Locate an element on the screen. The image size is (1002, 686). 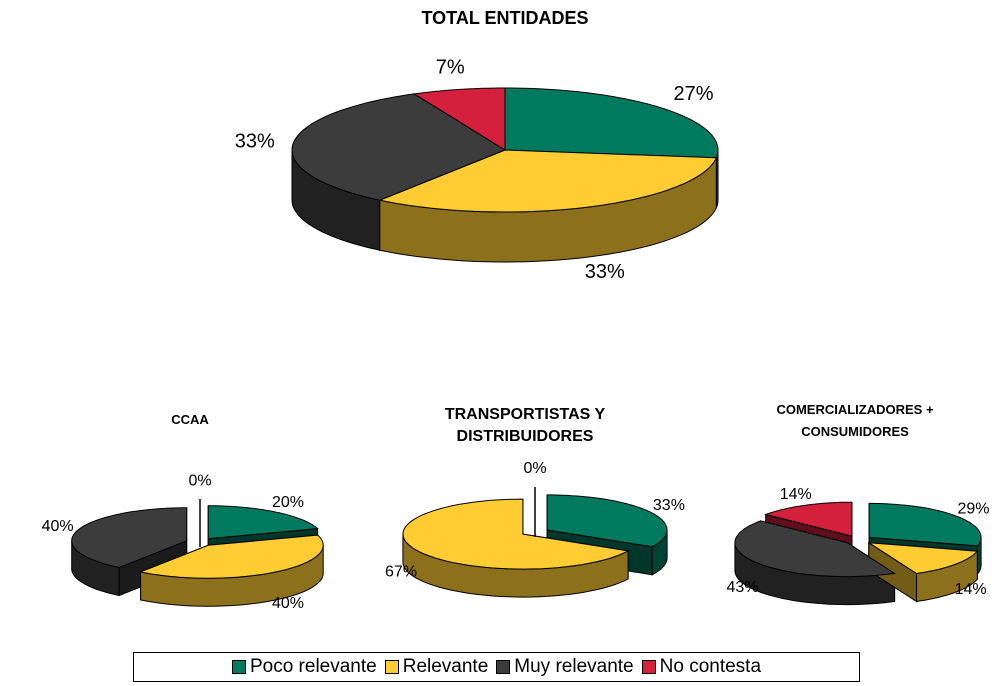
chart-title: CCAA is located at coordinates (190, 419).